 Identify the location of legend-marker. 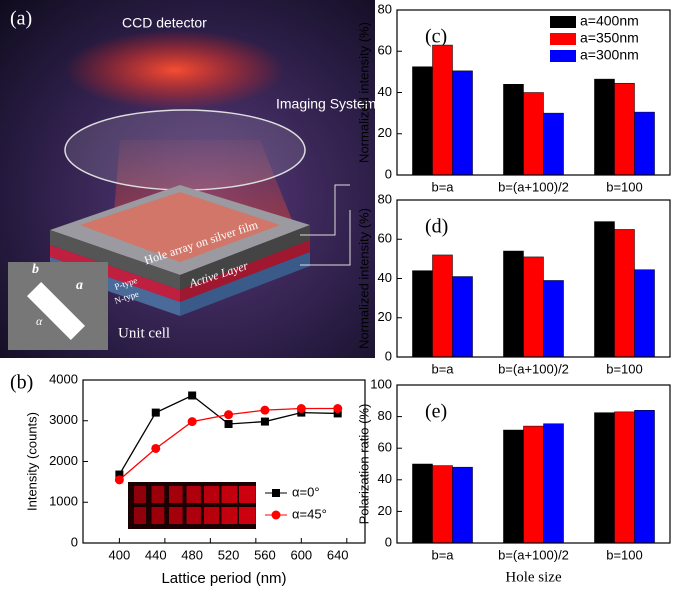
(276, 493).